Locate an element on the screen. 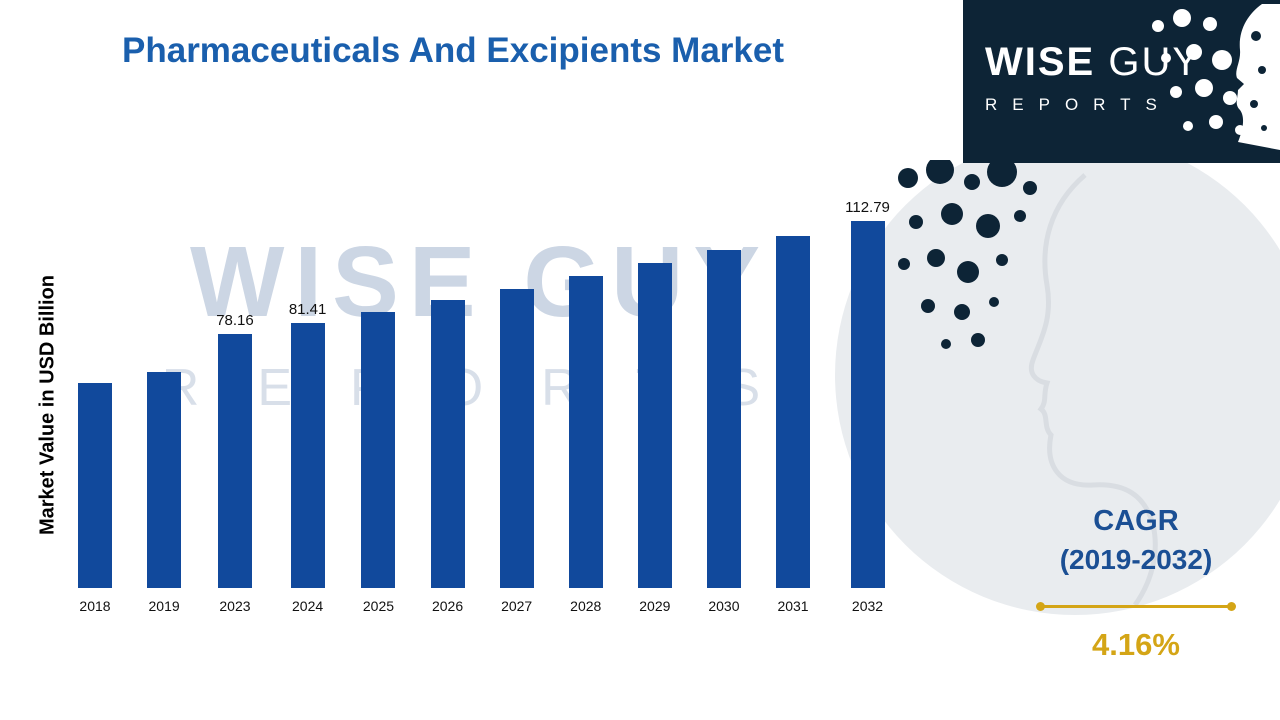 The image size is (1280, 720). bar-2031 is located at coordinates (793, 412).